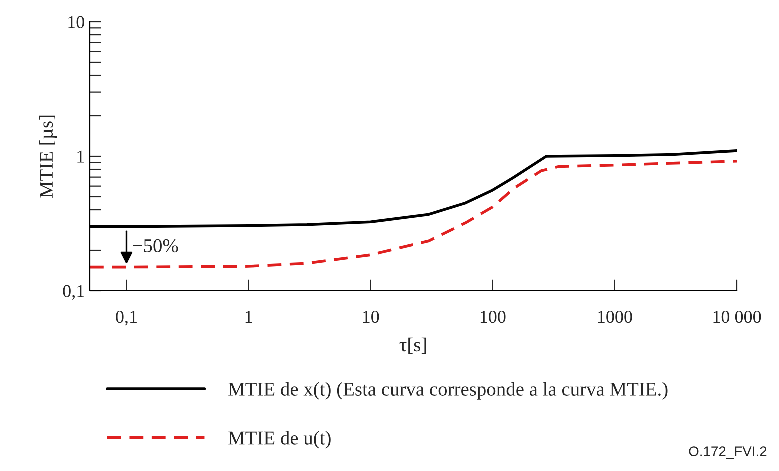 Image resolution: width=779 pixels, height=471 pixels. What do you see at coordinates (48, 157) in the screenshot?
I see `y-axis-title: MTIE [µs]` at bounding box center [48, 157].